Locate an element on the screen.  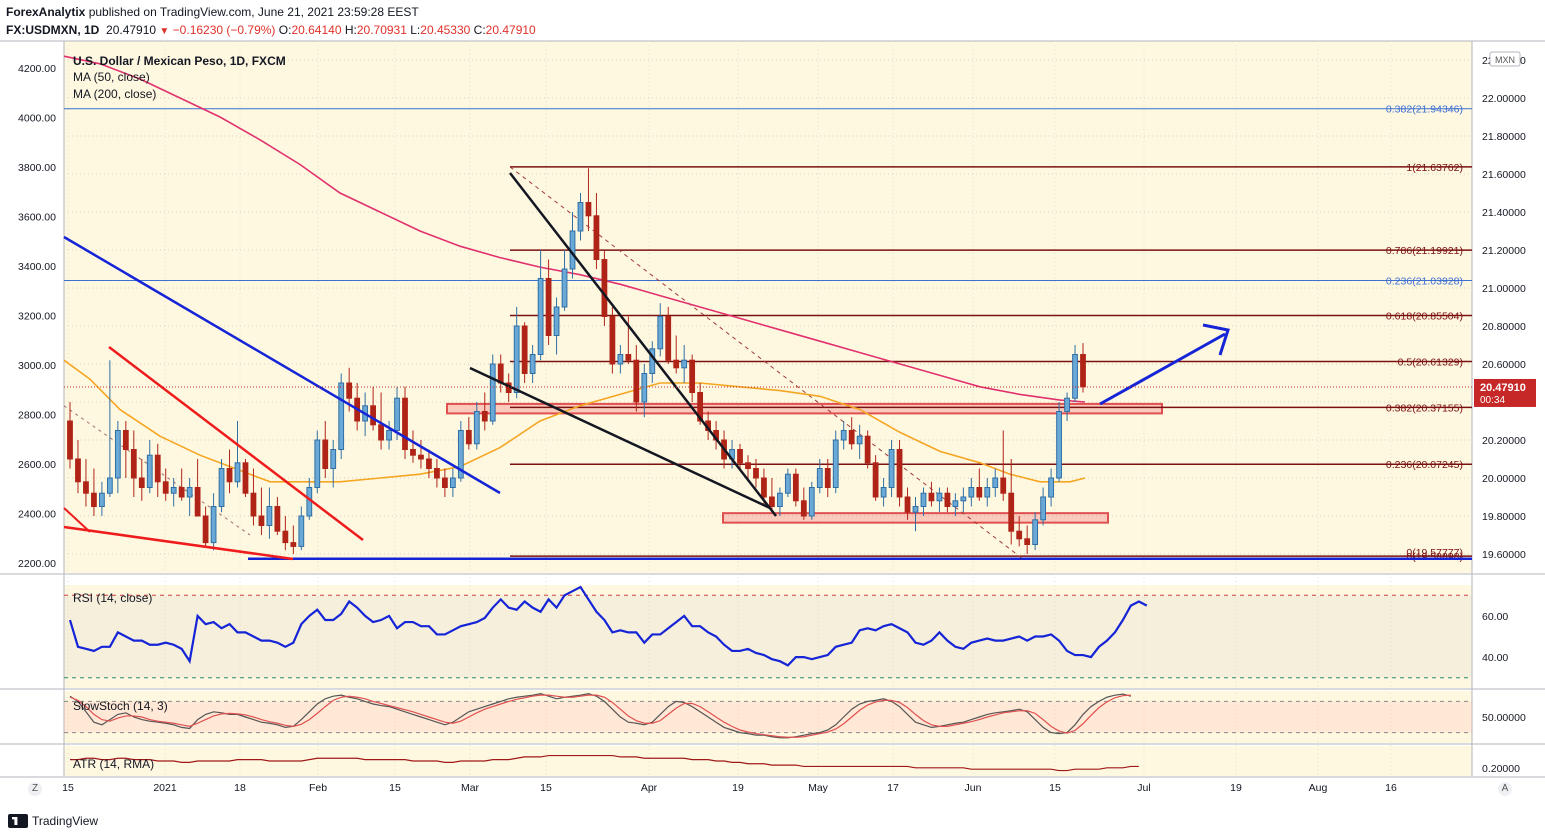
atr-tick-label: 0.20000 is located at coordinates (1501, 769).